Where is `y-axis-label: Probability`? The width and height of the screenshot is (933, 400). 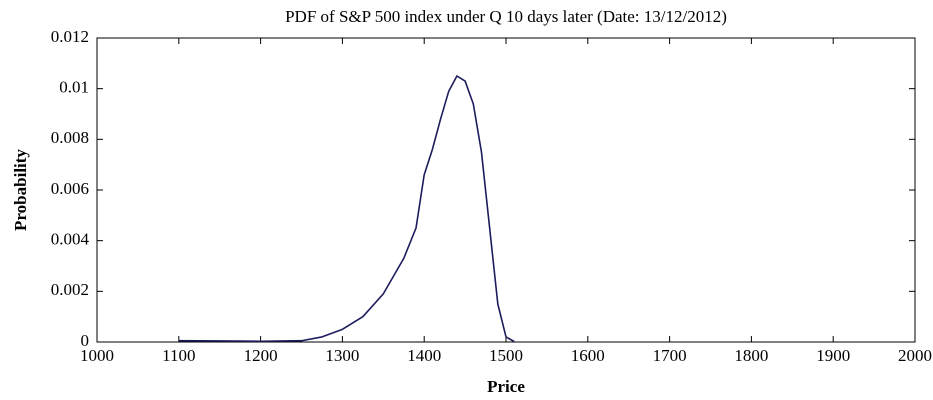
y-axis-label: Probability is located at coordinates (20, 190).